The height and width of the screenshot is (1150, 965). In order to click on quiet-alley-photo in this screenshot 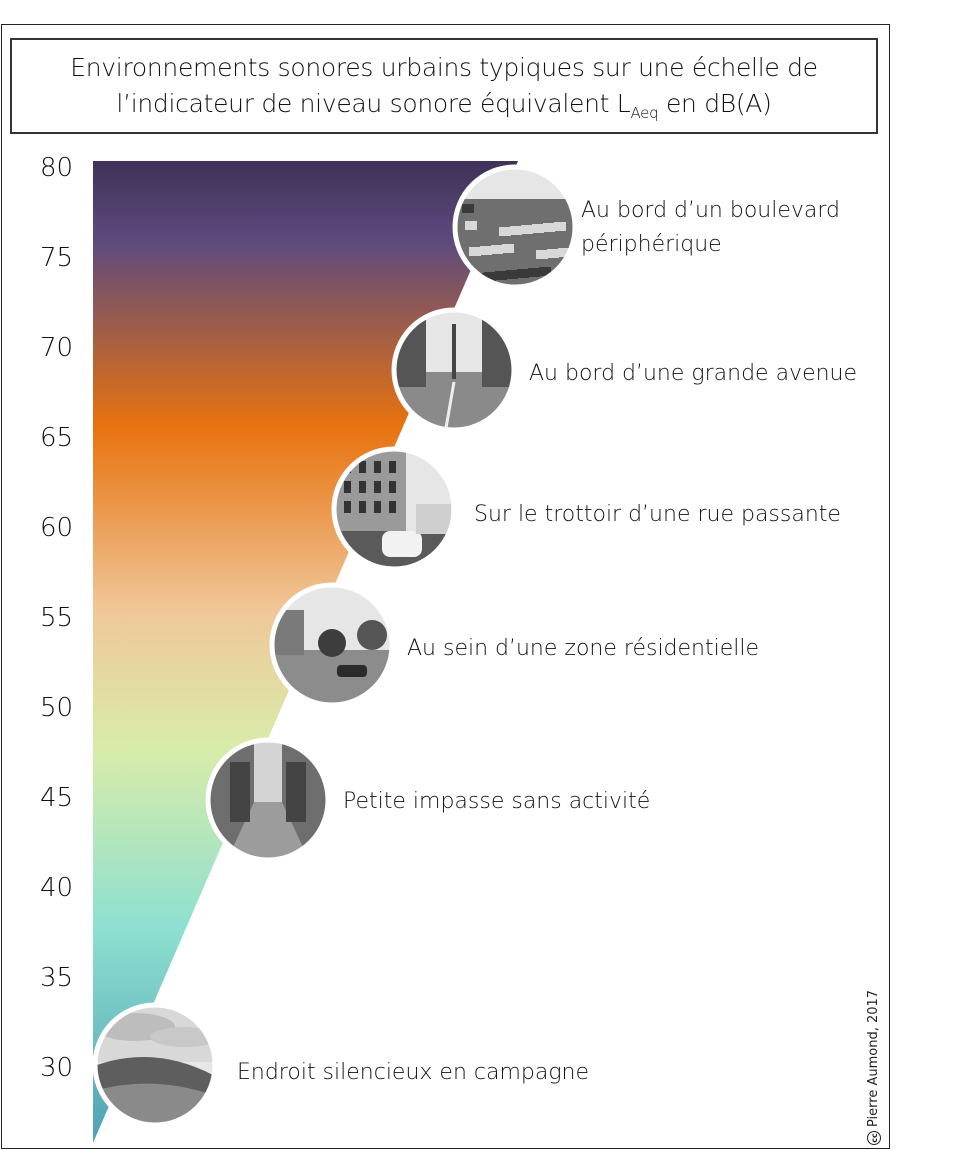, I will do `click(268, 800)`.